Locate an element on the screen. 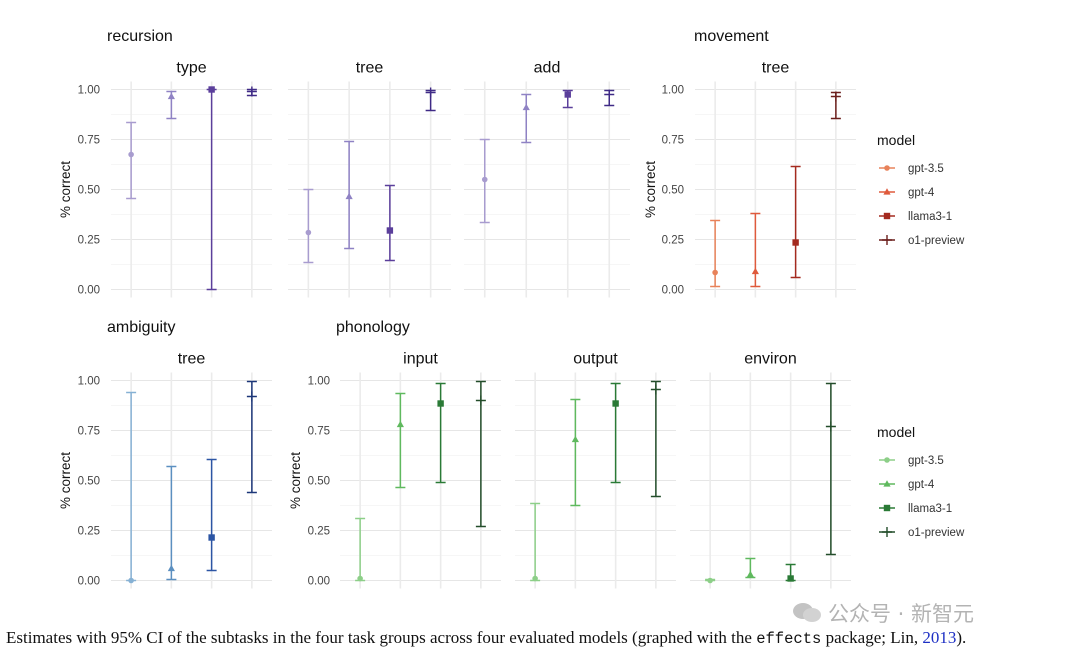 The width and height of the screenshot is (1080, 658). wechat-icon is located at coordinates (807, 612).